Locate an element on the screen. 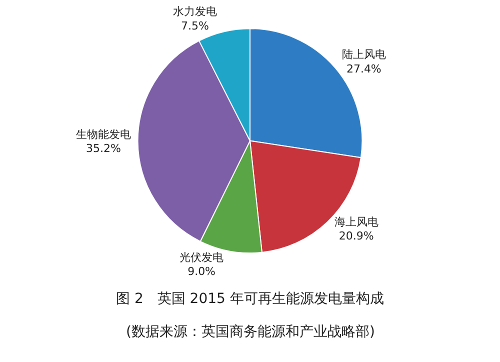 This screenshot has height=362, width=500. text: 图 2 英国 2015 年可再生能源发电量构成 is located at coordinates (250, 299).